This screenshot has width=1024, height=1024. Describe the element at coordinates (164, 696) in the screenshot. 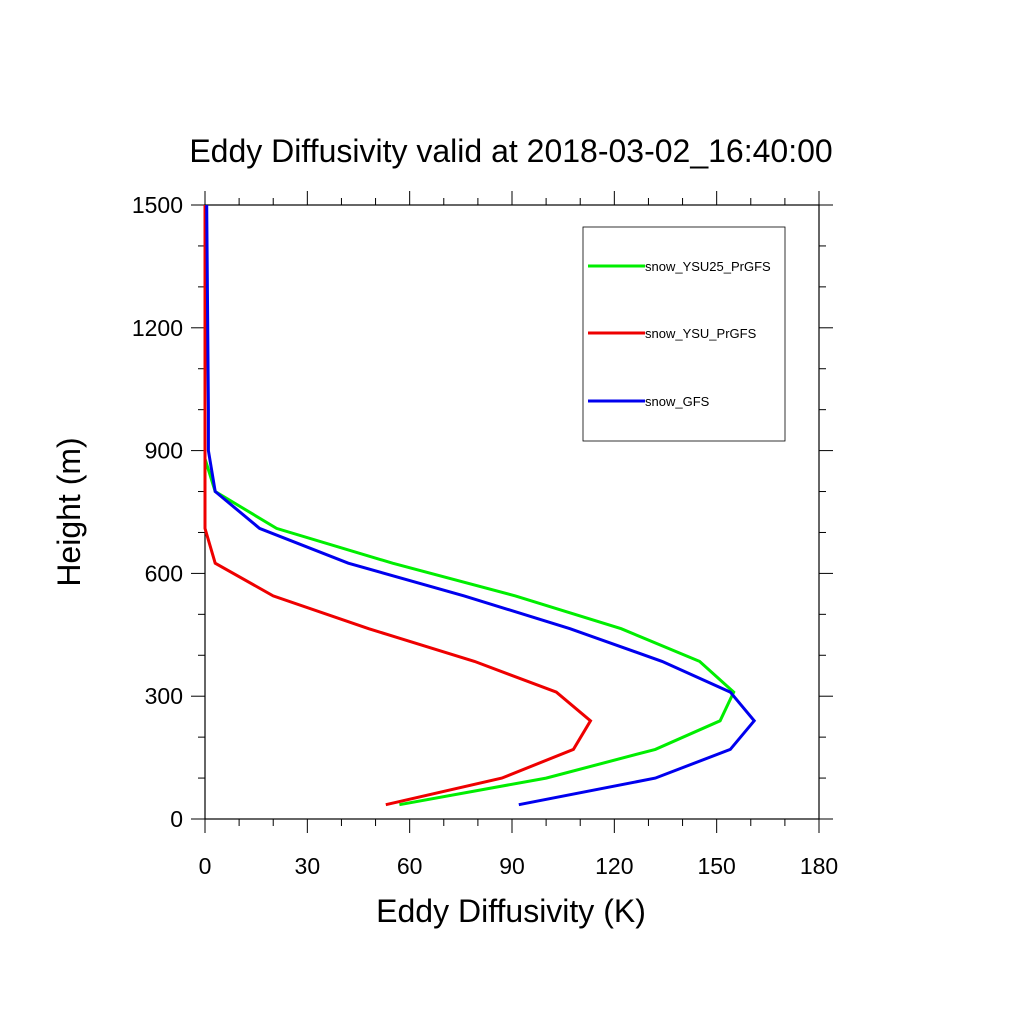

I see `y-tick-label: 300` at that location.